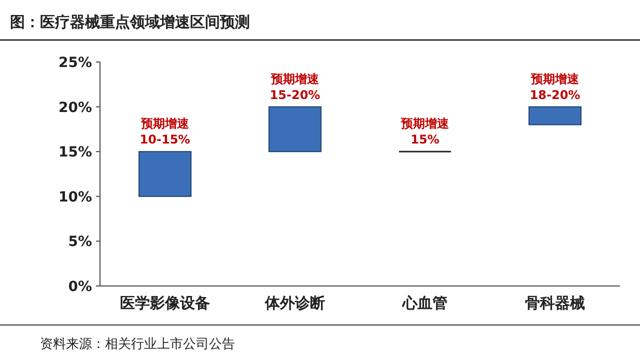 The image size is (640, 358). Describe the element at coordinates (295, 87) in the screenshot. I see `annotation: 预期增速 15-20%` at that location.